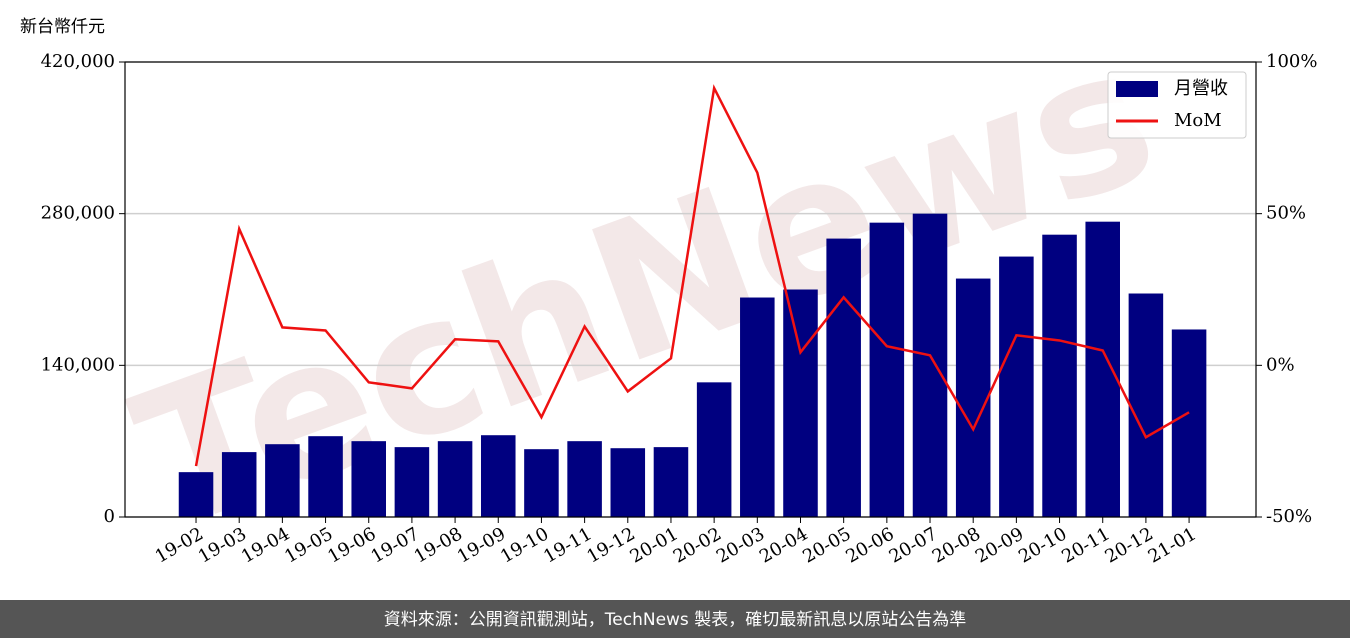  Describe the element at coordinates (654, 545) in the screenshot. I see `x-tick-label: 20-01` at that location.